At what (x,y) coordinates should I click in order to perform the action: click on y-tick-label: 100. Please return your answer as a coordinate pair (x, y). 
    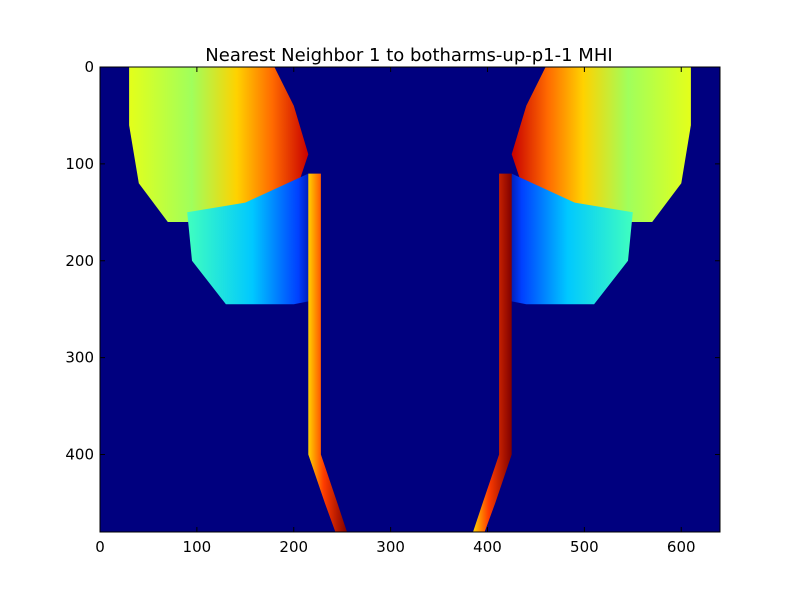
    Looking at the image, I should click on (79, 164).